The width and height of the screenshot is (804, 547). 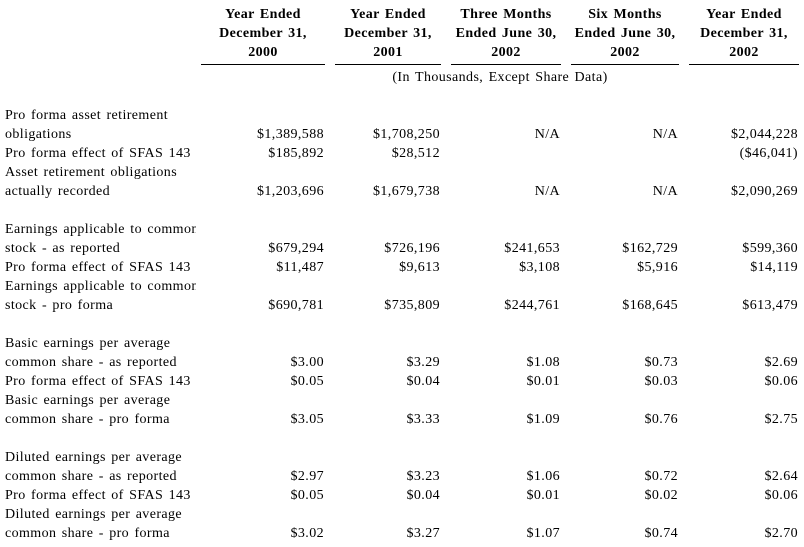 What do you see at coordinates (307, 419) in the screenshot?
I see `cell-value: $3.05` at bounding box center [307, 419].